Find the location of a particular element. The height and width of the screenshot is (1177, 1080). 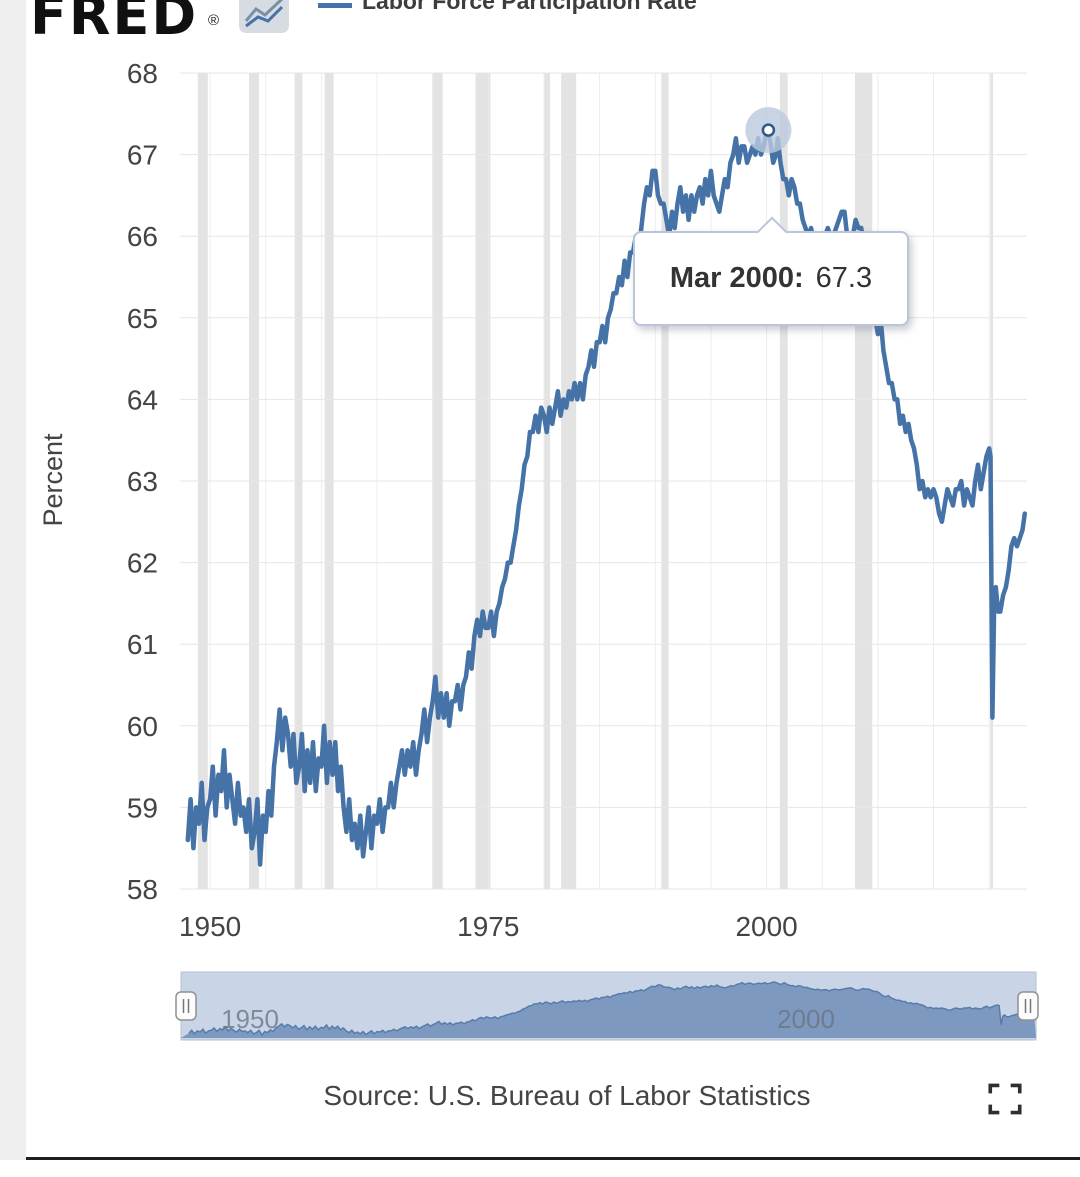

fred-line-chart-icon is located at coordinates (264, 19).